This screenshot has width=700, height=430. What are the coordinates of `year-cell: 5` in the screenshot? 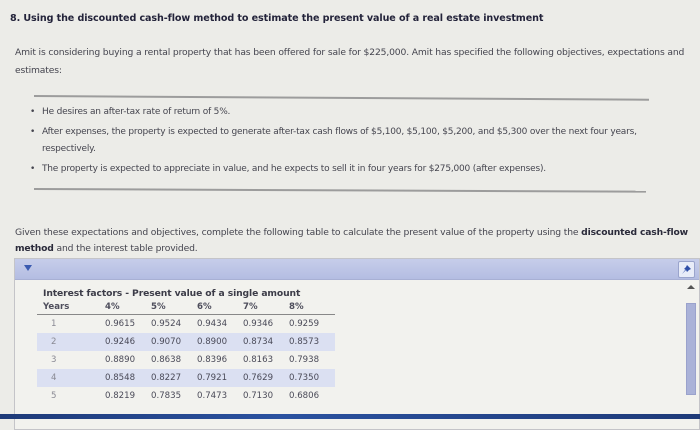 It's located at (54, 396).